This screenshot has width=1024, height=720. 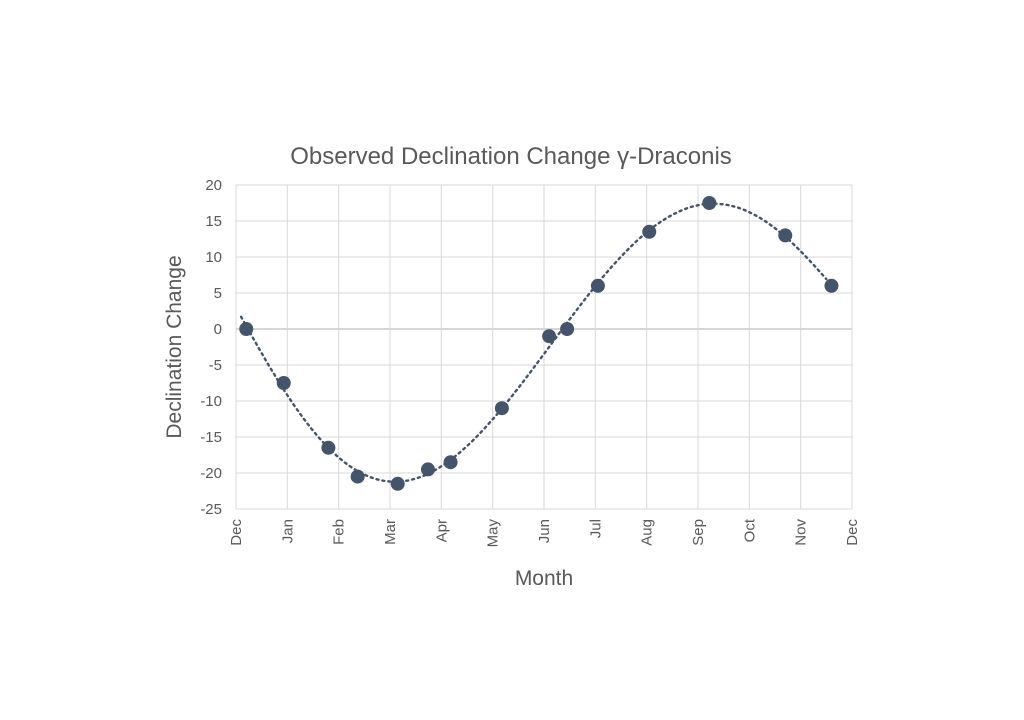 What do you see at coordinates (218, 293) in the screenshot?
I see `y-tick-label: 5` at bounding box center [218, 293].